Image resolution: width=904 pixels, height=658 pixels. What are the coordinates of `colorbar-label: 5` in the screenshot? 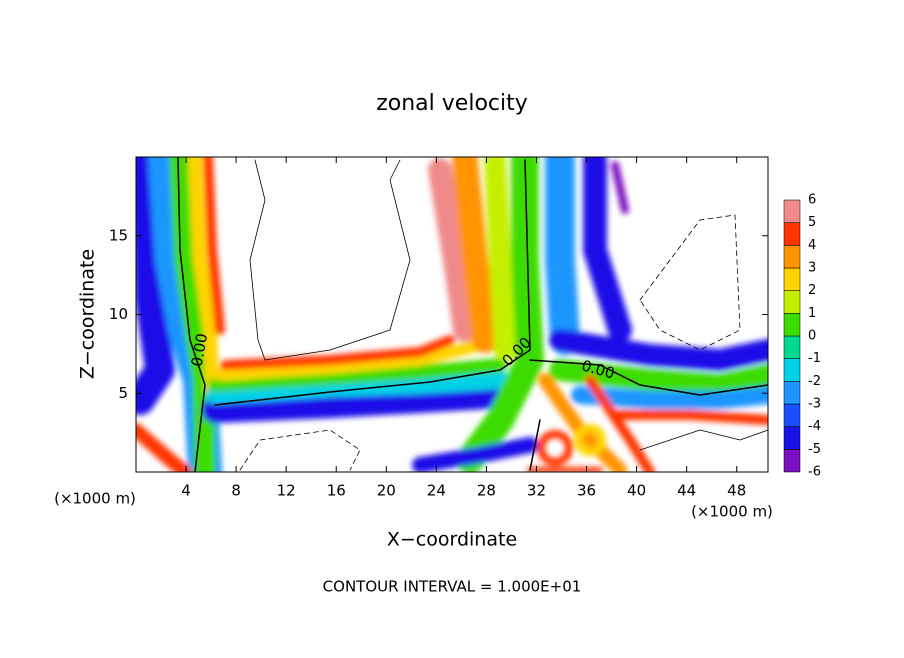 It's located at (812, 222).